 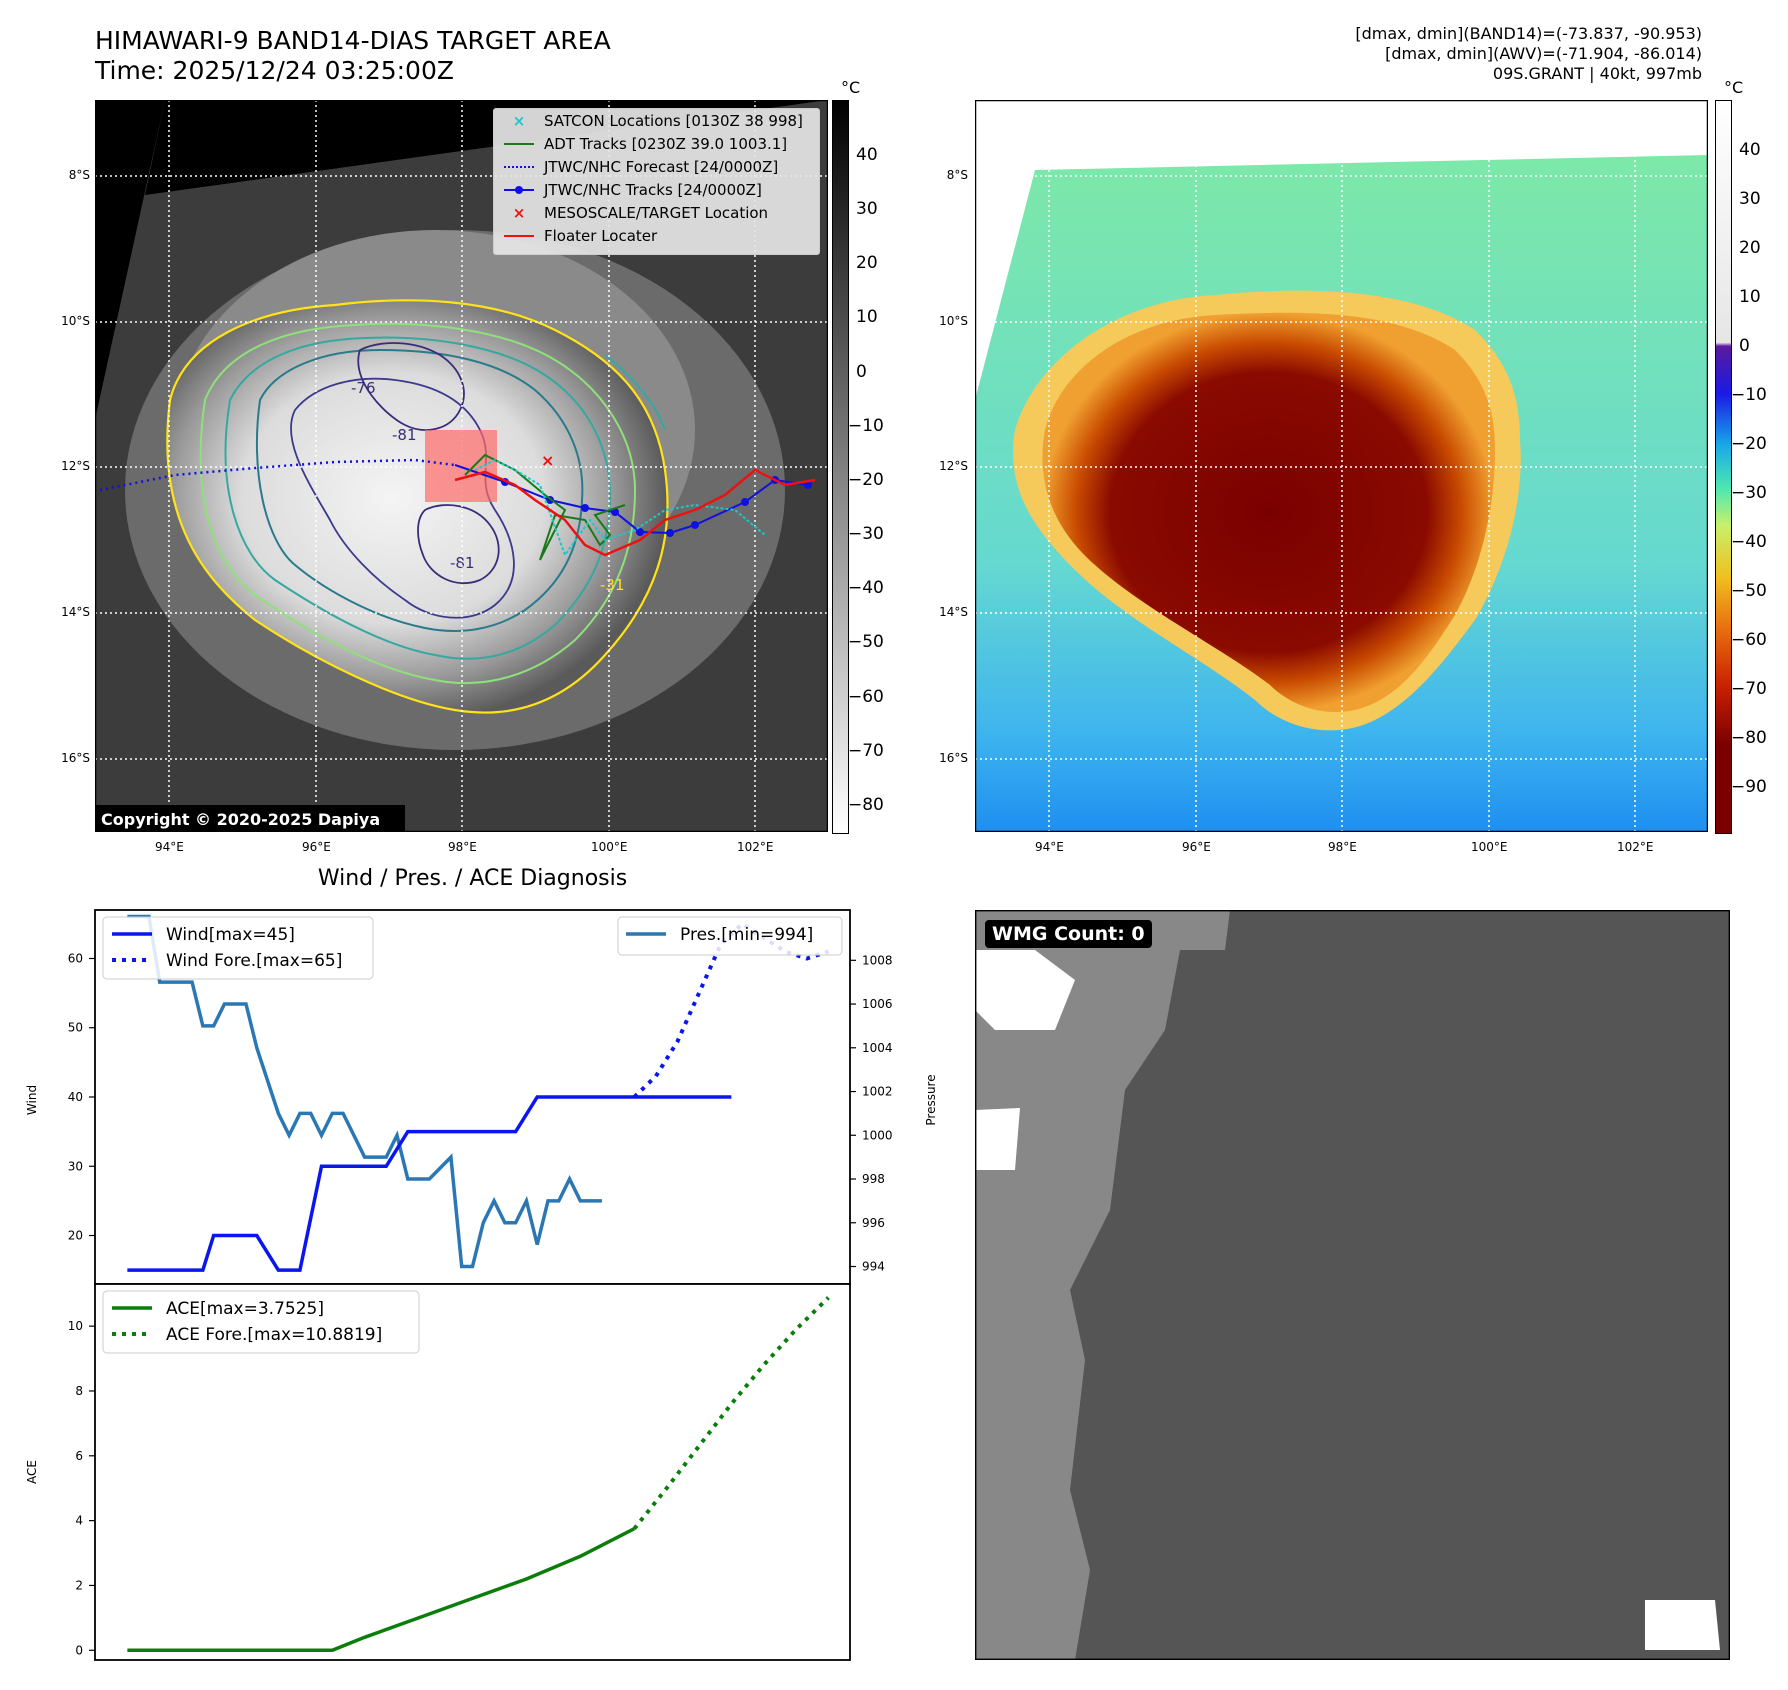 What do you see at coordinates (873, 1267) in the screenshot?
I see `axis-tick-label: 994` at bounding box center [873, 1267].